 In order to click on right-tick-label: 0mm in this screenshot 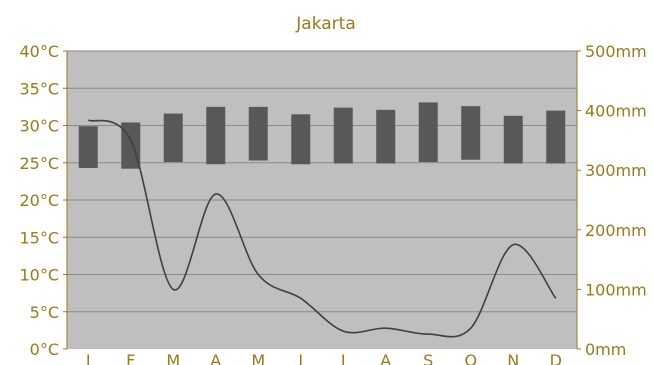, I will do `click(605, 349)`.